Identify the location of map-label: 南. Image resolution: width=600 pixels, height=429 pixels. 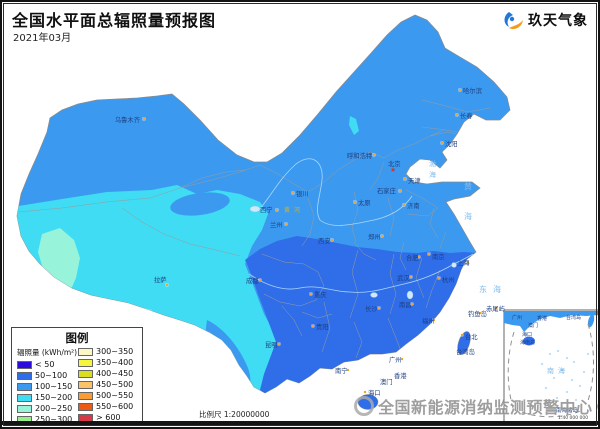
(550, 370).